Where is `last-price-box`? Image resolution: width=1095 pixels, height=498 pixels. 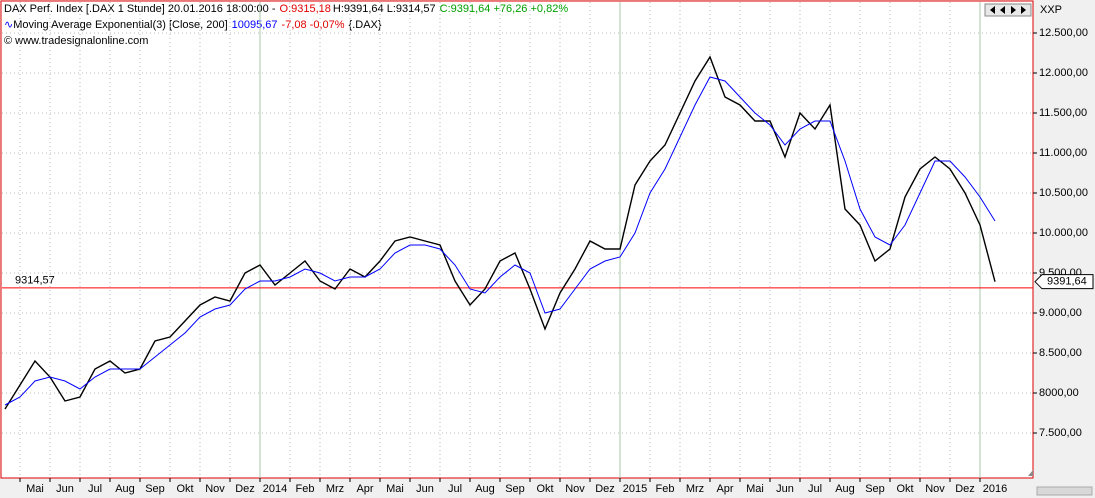 last-price-box is located at coordinates (1064, 282).